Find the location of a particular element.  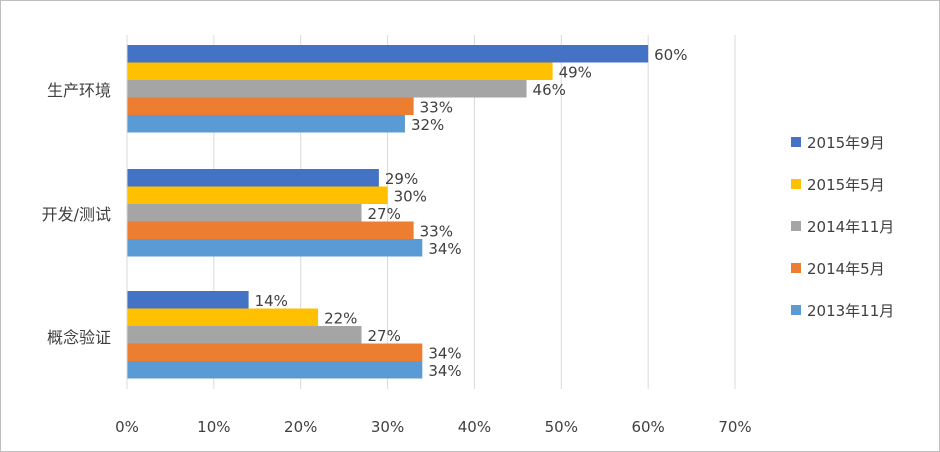

legend-label: 2015年9月 is located at coordinates (846, 143).